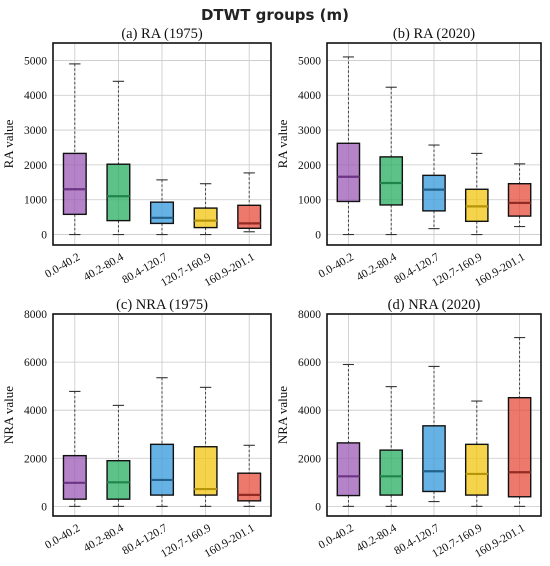 The image size is (550, 566). What do you see at coordinates (434, 305) in the screenshot?
I see `panel-title: (d) NRA (2020)` at bounding box center [434, 305].